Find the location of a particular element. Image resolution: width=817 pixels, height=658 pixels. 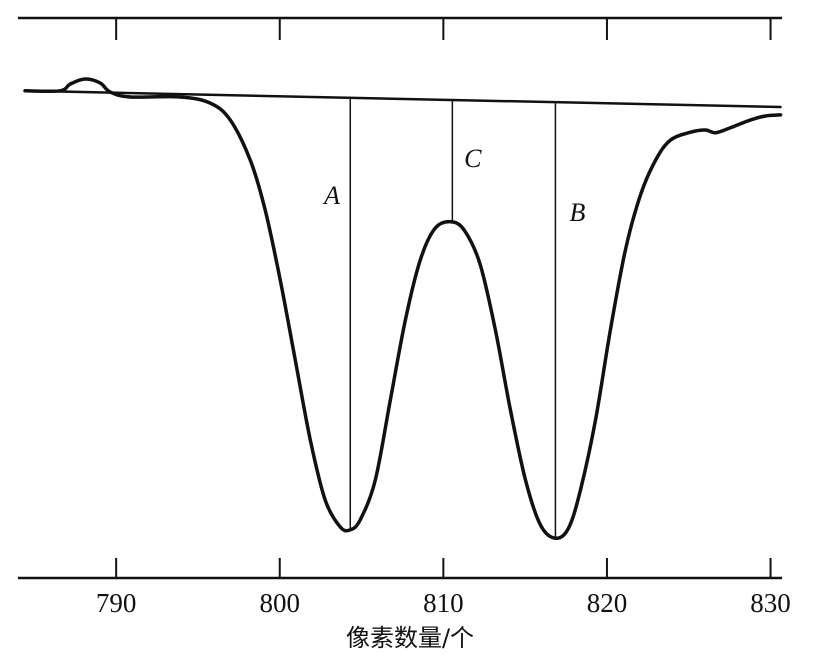

x-tick-label: 830 is located at coordinates (770, 603).